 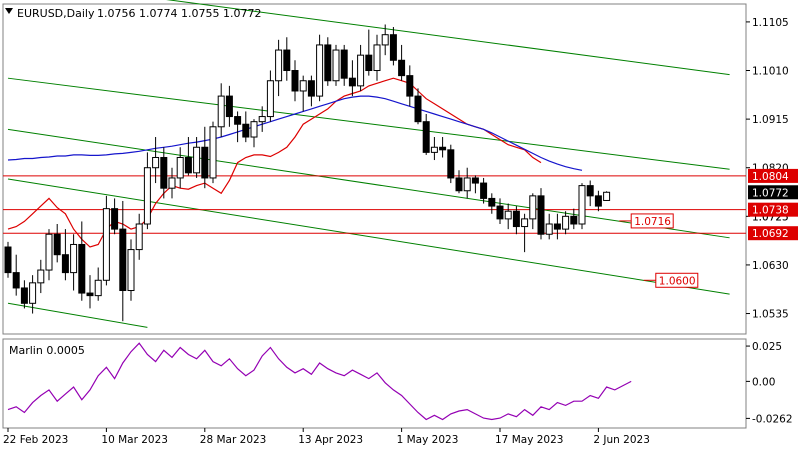 What do you see at coordinates (772, 419) in the screenshot?
I see `osc-tick-label: -0.0262` at bounding box center [772, 419].